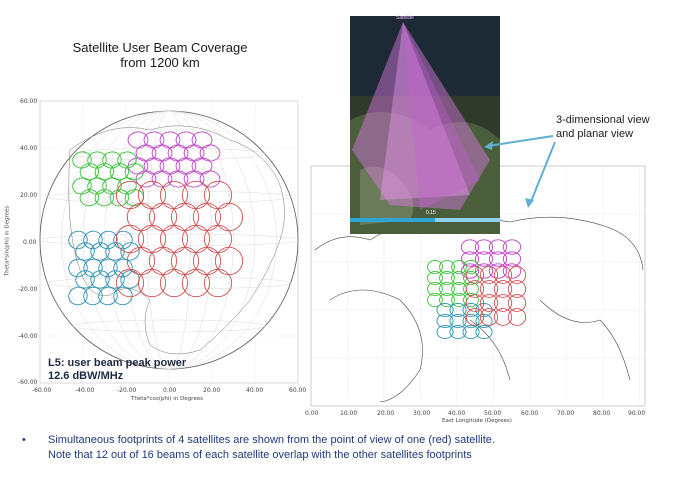 This screenshot has height=478, width=681. Describe the element at coordinates (7, 241) in the screenshot. I see `left-y-axis-label: Theta*sin(phi) in Degrees` at that location.